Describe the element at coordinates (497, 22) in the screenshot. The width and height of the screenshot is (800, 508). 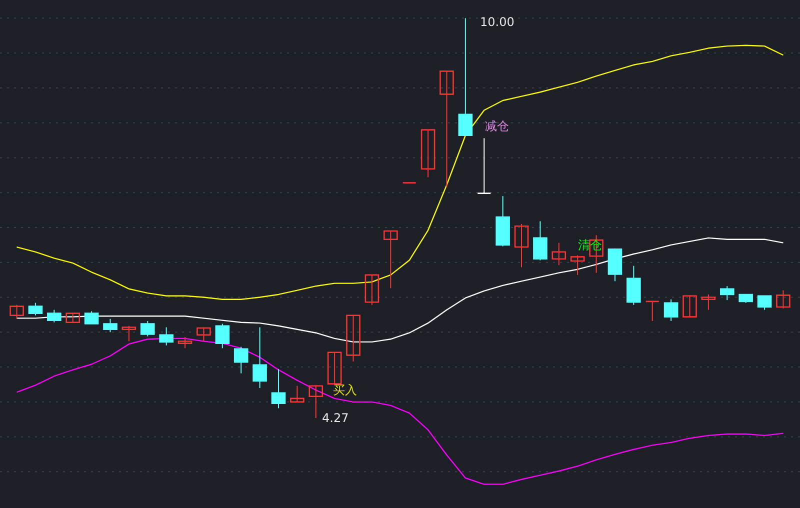
I see `annotation: 10.00` at that location.